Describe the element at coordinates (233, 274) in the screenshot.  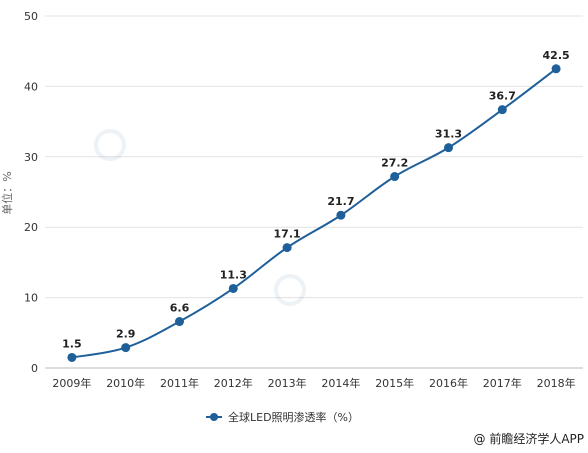
I see `data-label: 11.3` at that location.